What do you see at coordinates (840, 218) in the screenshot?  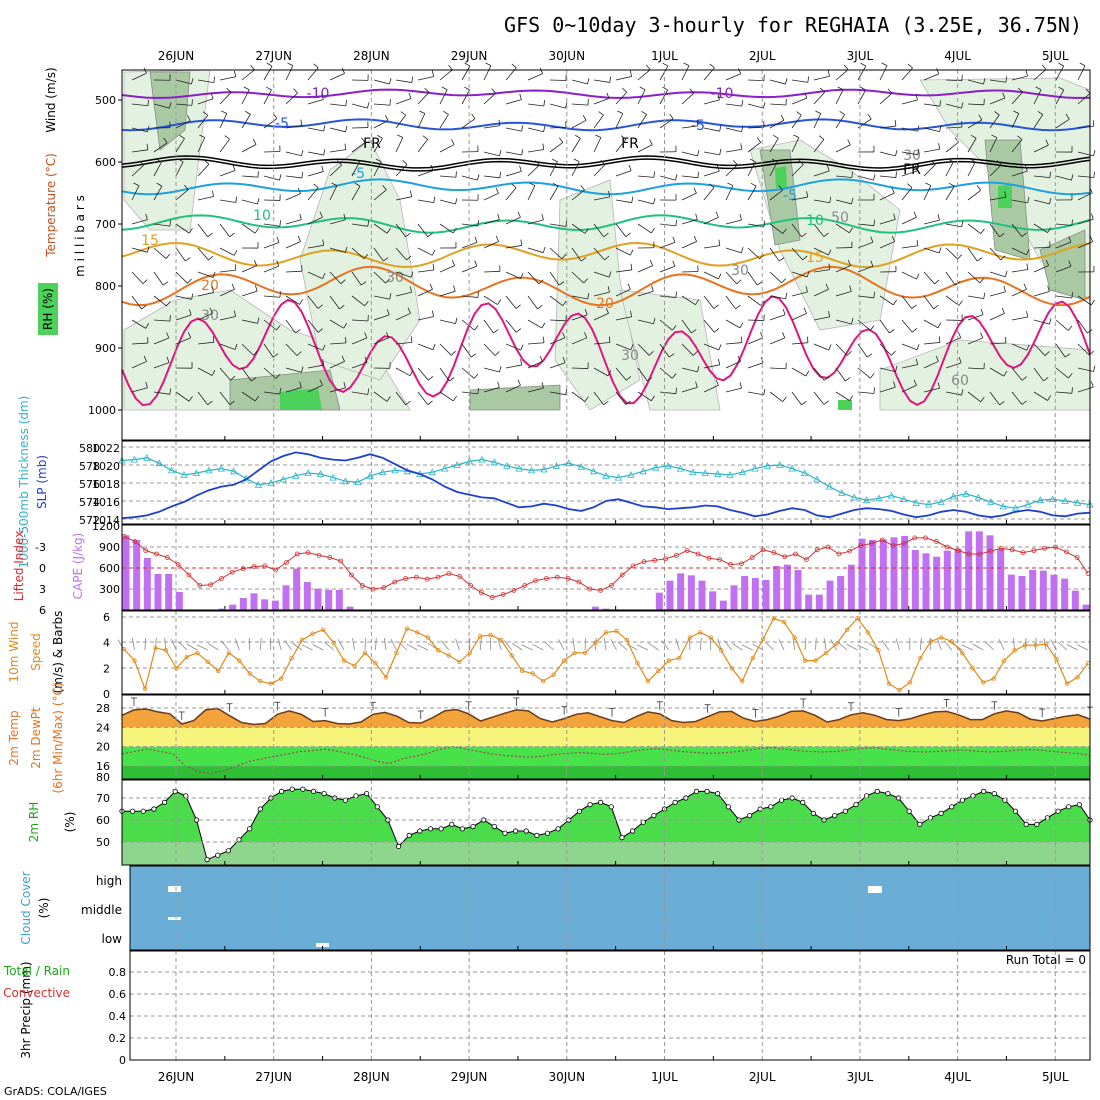 I see `contour-label: 50` at bounding box center [840, 218].